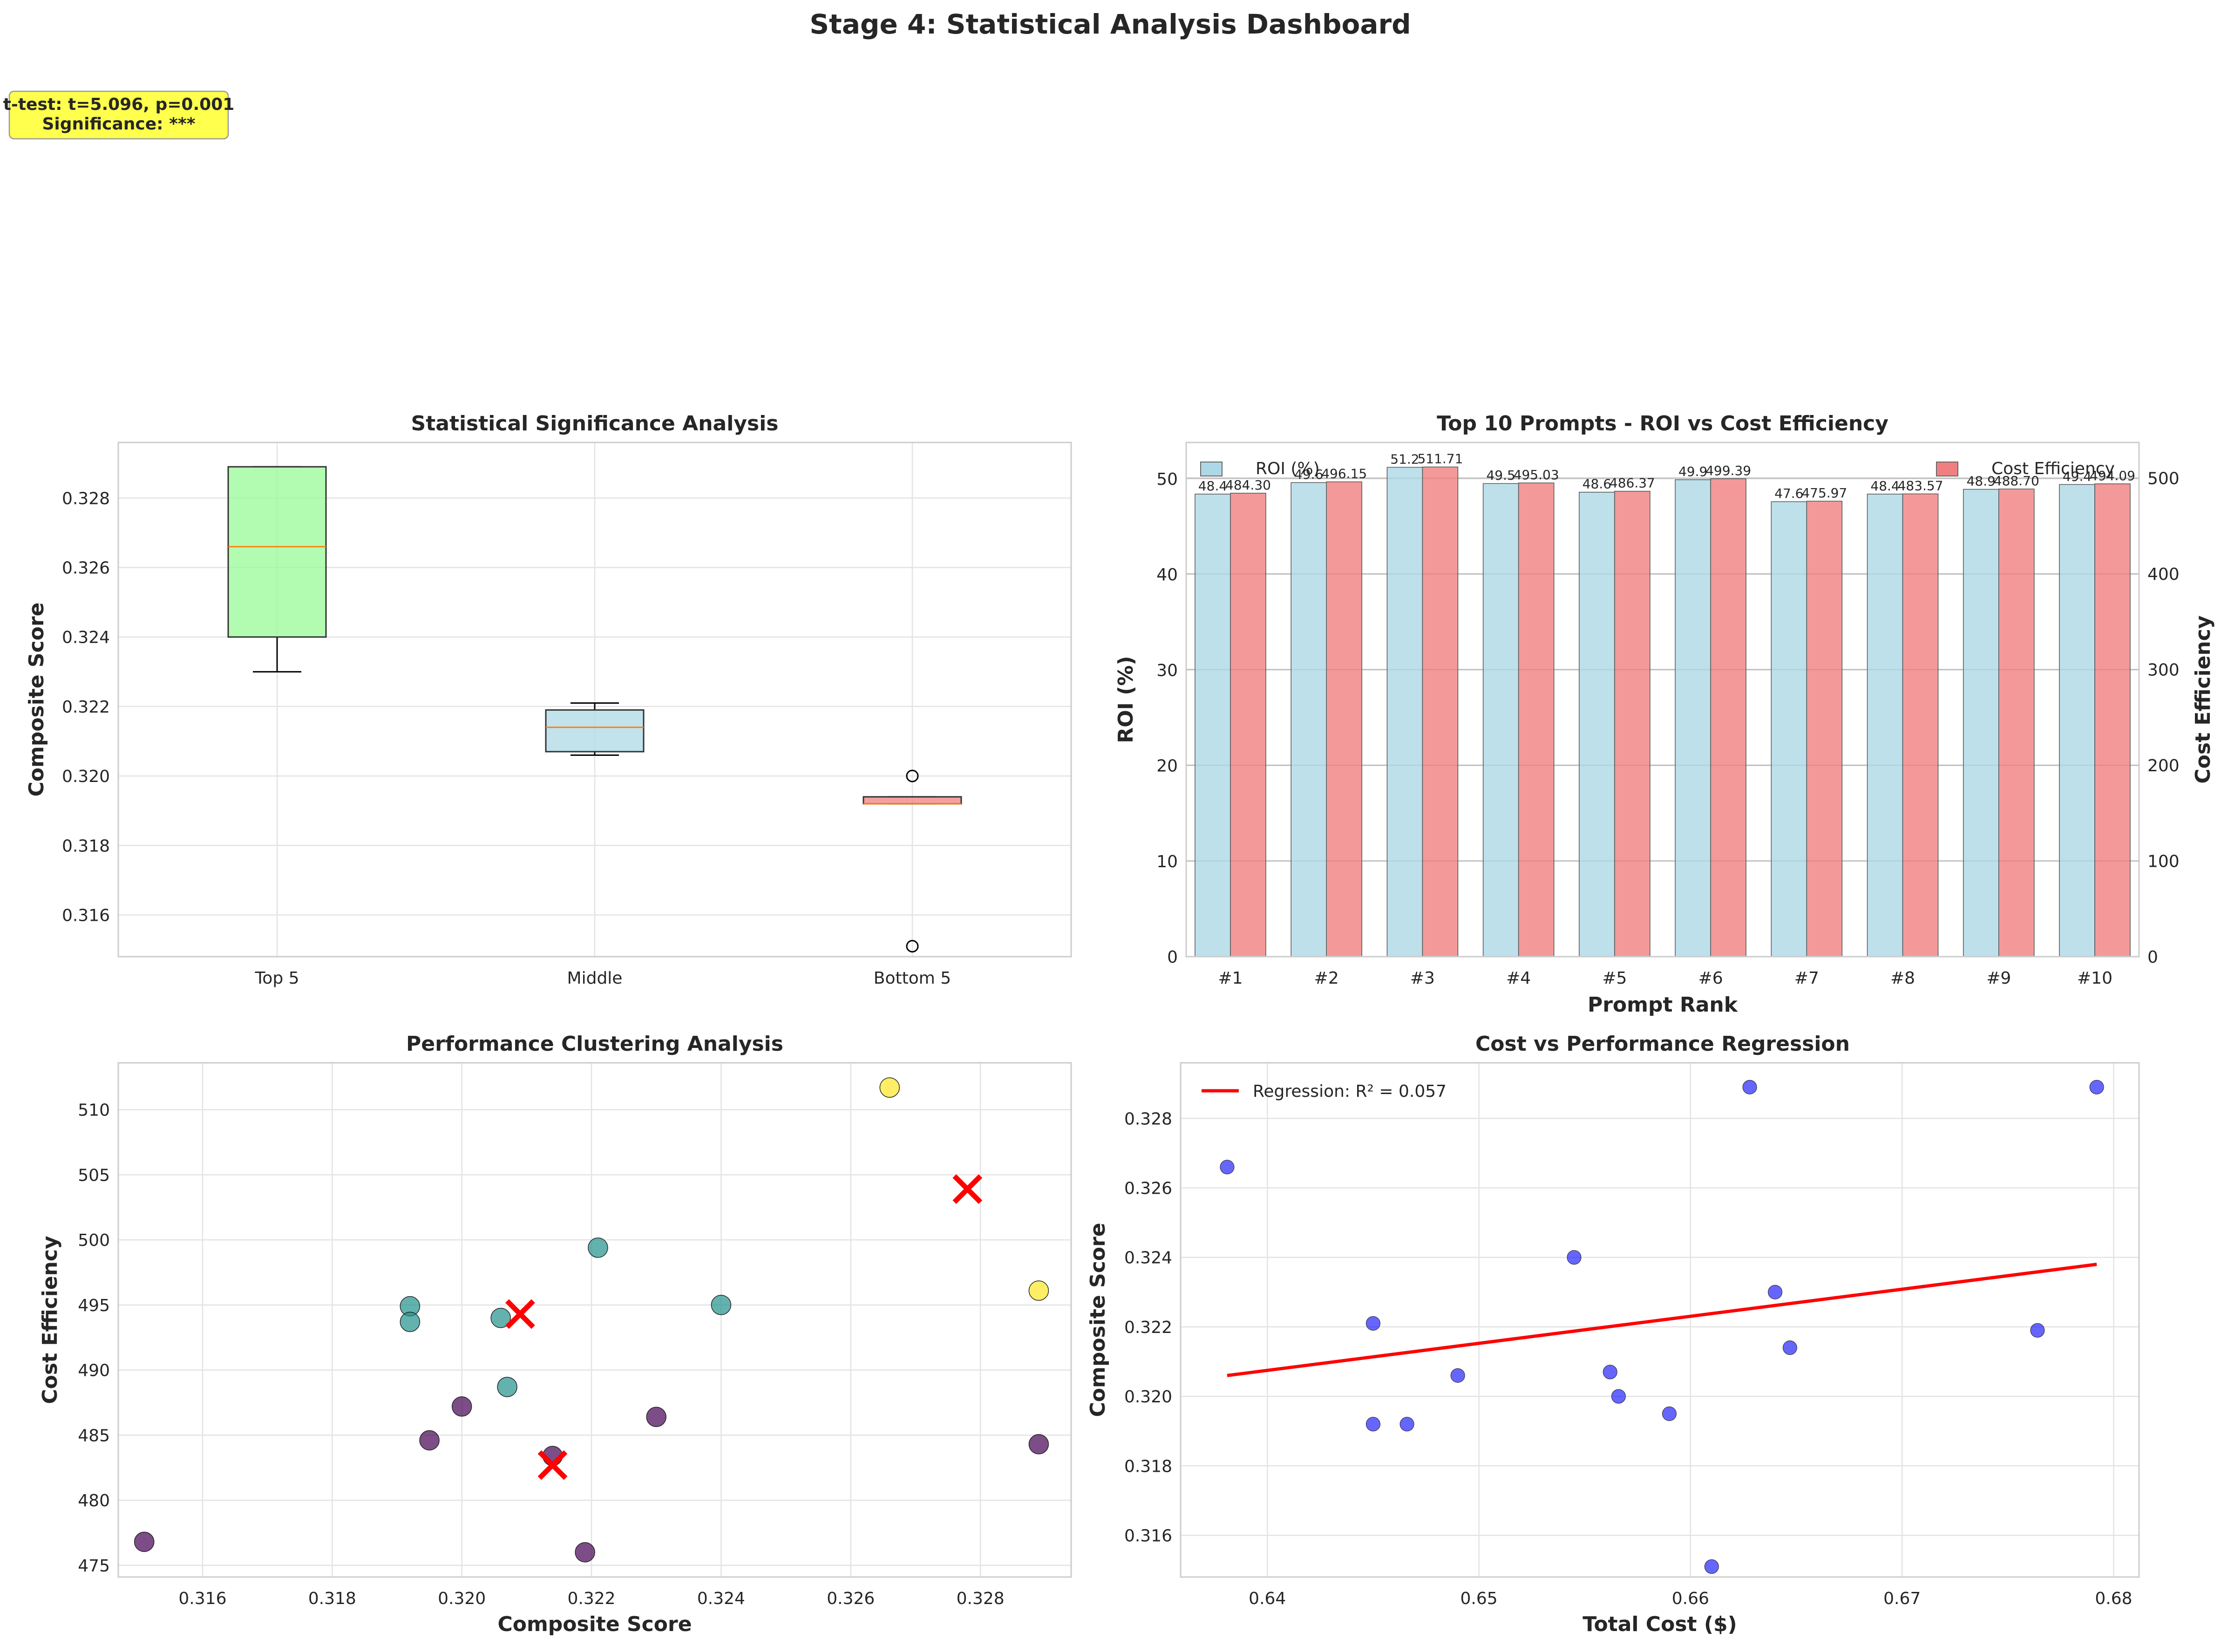  I want to click on roi-bar-label: 48.9, so click(1981, 482).